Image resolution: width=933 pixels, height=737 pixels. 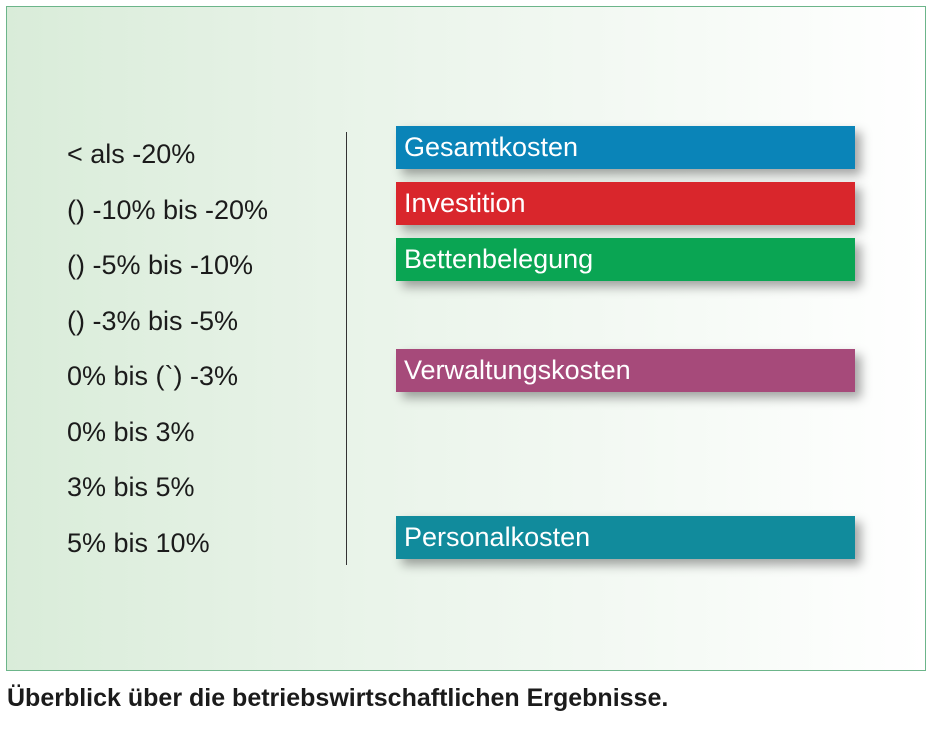 I want to click on range-label-2: () -10% bis -20%, so click(x=168, y=210).